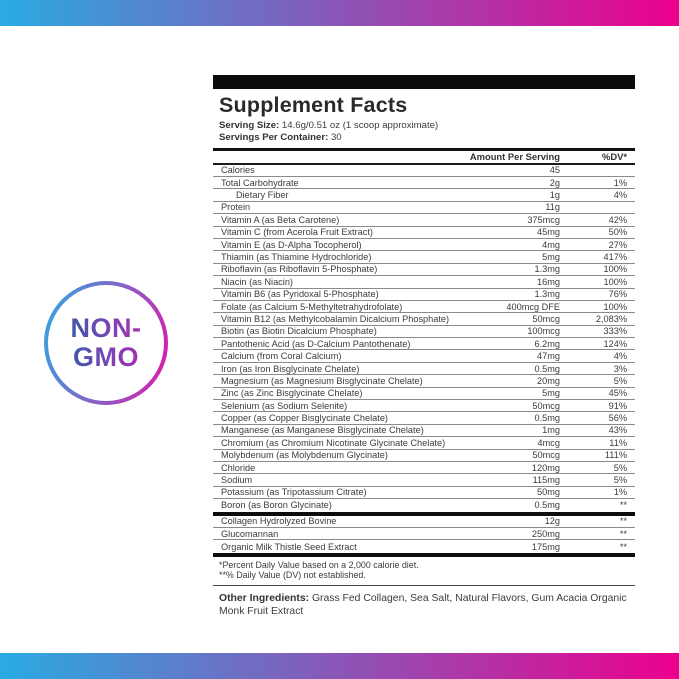 This screenshot has width=679, height=679. I want to click on row-name: Thiamin (as Thiamine Hydrochloride), so click(296, 257).